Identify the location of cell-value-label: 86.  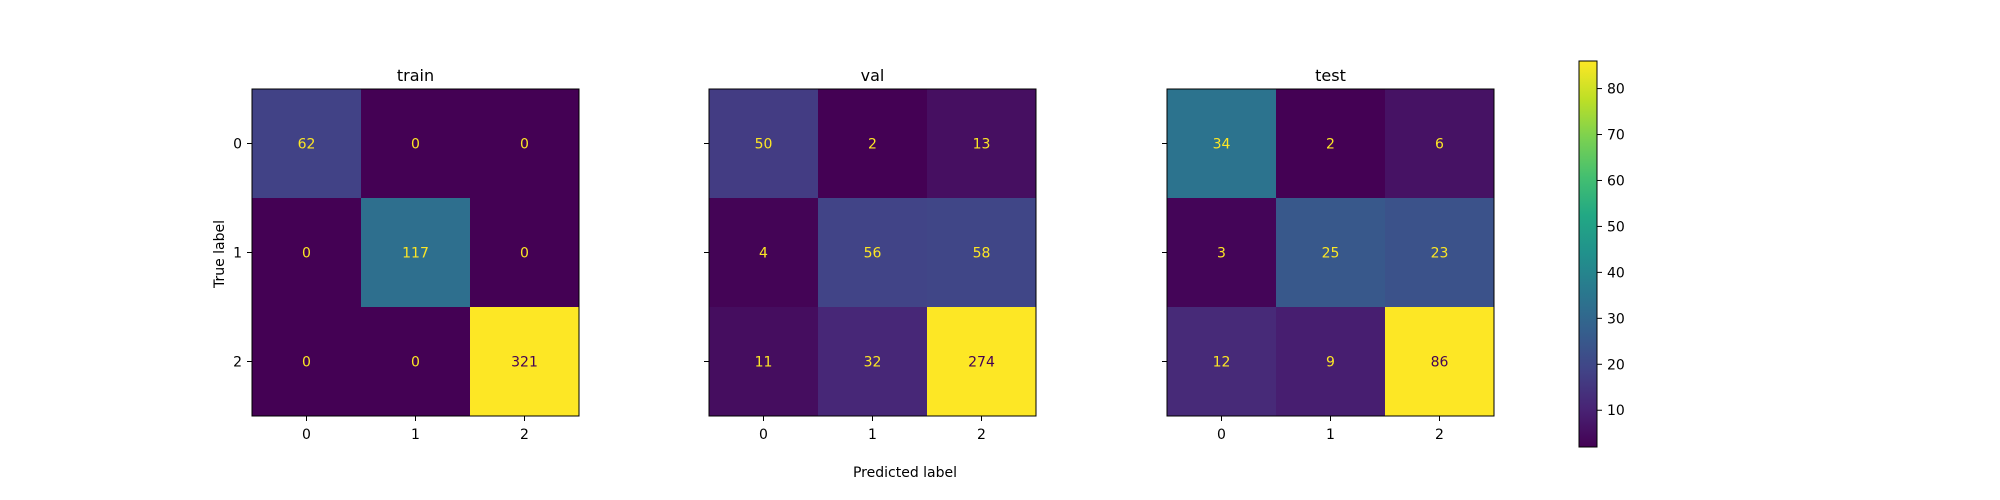
(1440, 363).